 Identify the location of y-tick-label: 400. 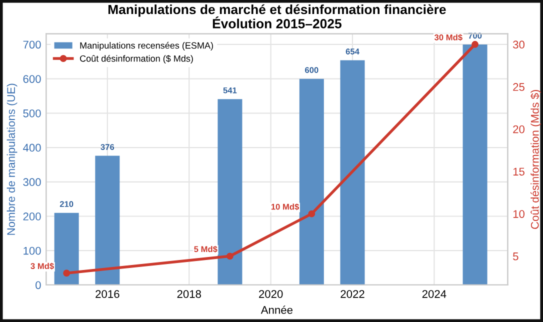
(32, 148).